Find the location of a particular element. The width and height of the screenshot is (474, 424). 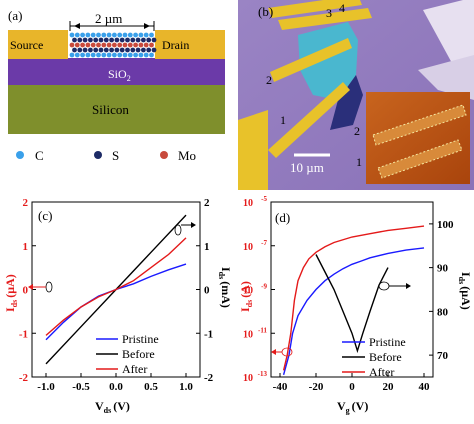

y-label-left-d-unit: (A) is located at coordinates (245, 289).